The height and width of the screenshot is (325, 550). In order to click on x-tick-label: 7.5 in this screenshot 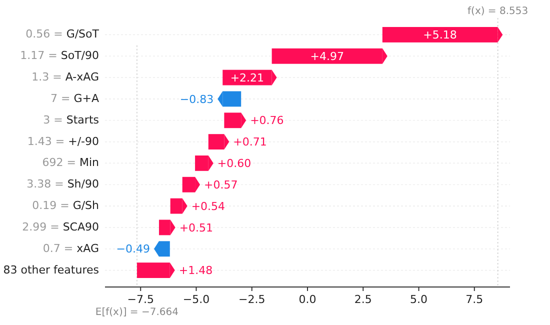, I will do `click(475, 299)`.